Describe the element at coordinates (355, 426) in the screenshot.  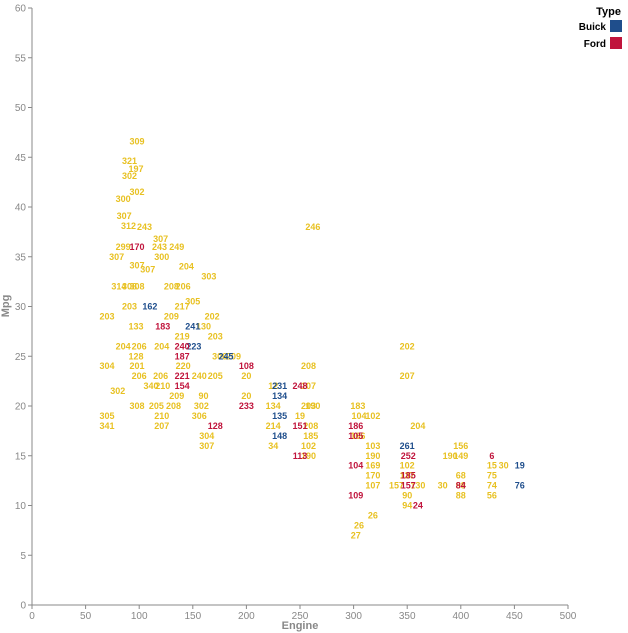
I see `data-point: 186` at that location.